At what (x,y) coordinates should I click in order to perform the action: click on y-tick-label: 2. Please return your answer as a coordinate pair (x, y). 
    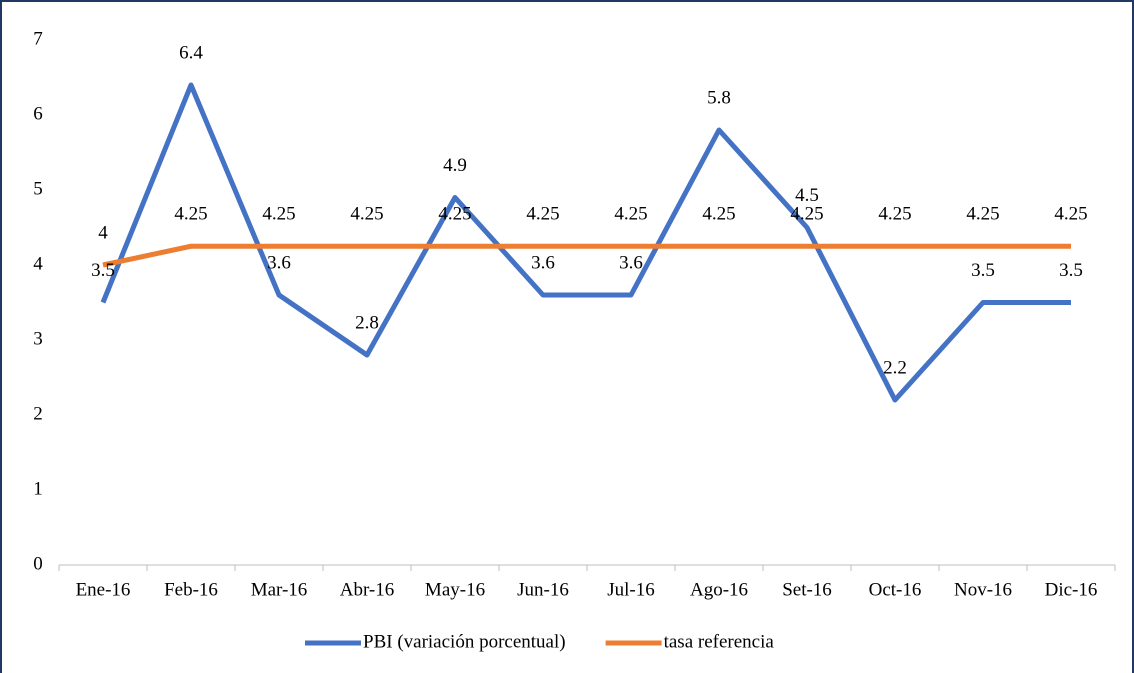
    Looking at the image, I should click on (38, 413).